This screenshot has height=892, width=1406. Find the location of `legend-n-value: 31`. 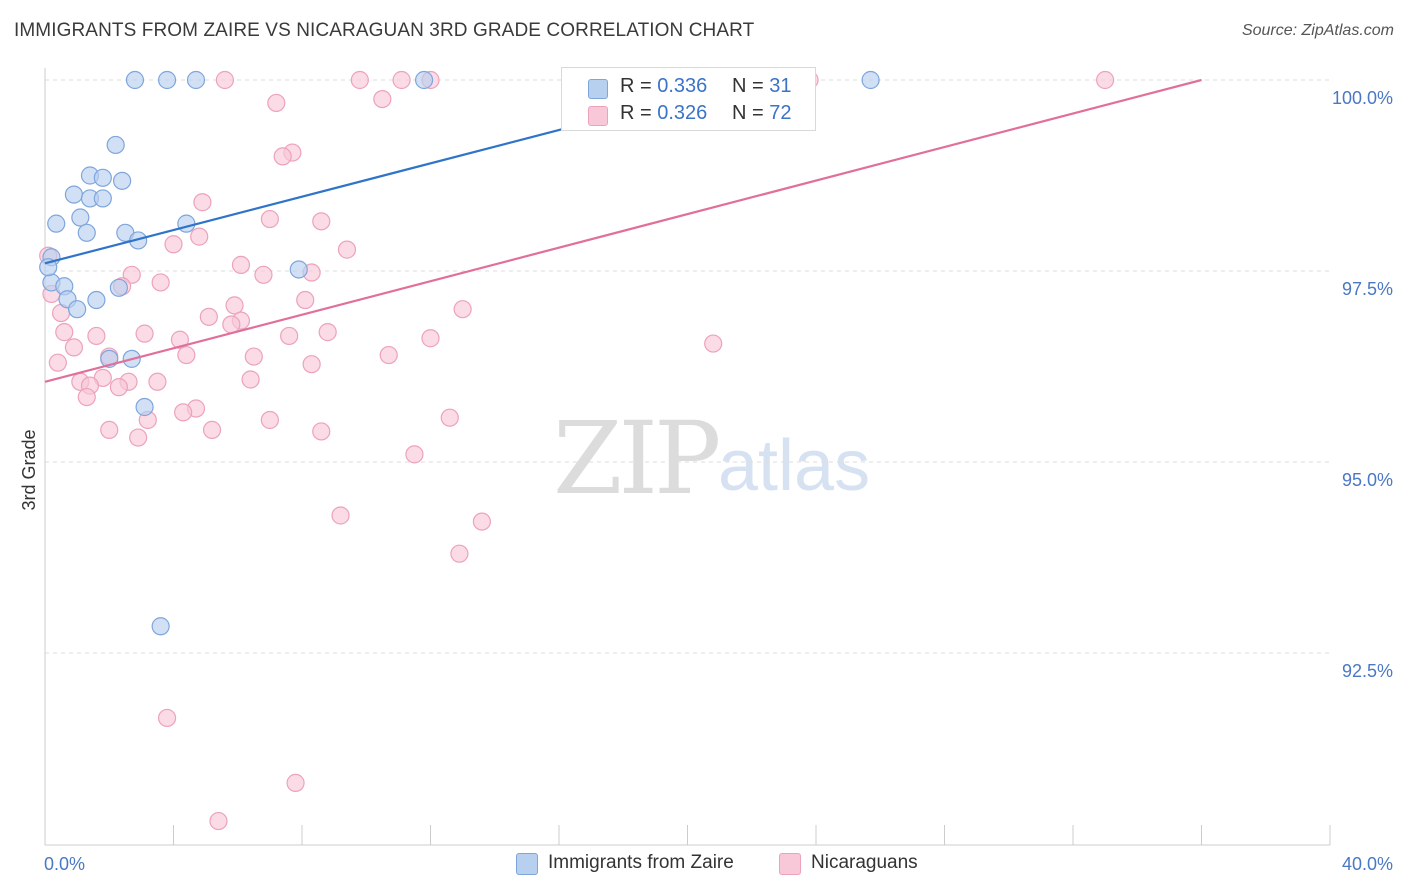

legend-n-value: 31 is located at coordinates (780, 86).